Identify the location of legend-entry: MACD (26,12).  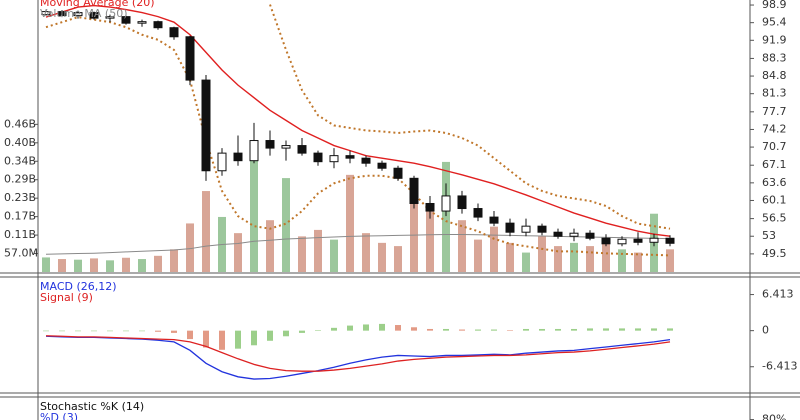
(78, 286).